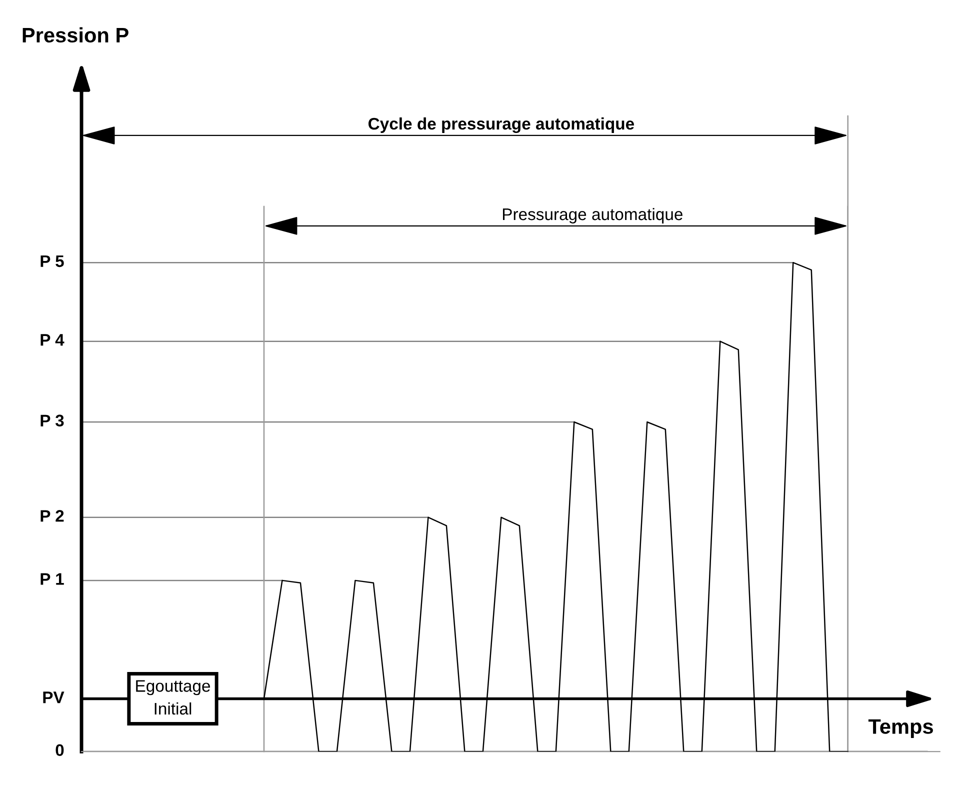  What do you see at coordinates (53, 698) in the screenshot?
I see `ref-line-label: PV` at bounding box center [53, 698].